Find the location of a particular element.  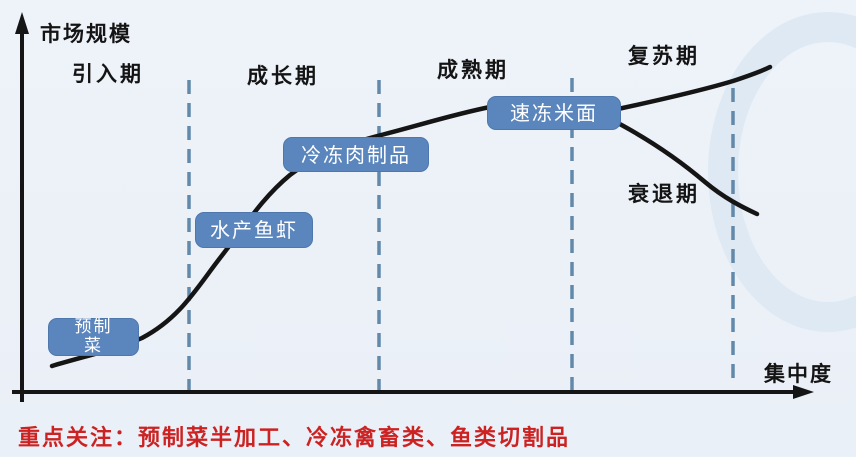

phase-label-maturity: 成熟期 is located at coordinates (473, 69).